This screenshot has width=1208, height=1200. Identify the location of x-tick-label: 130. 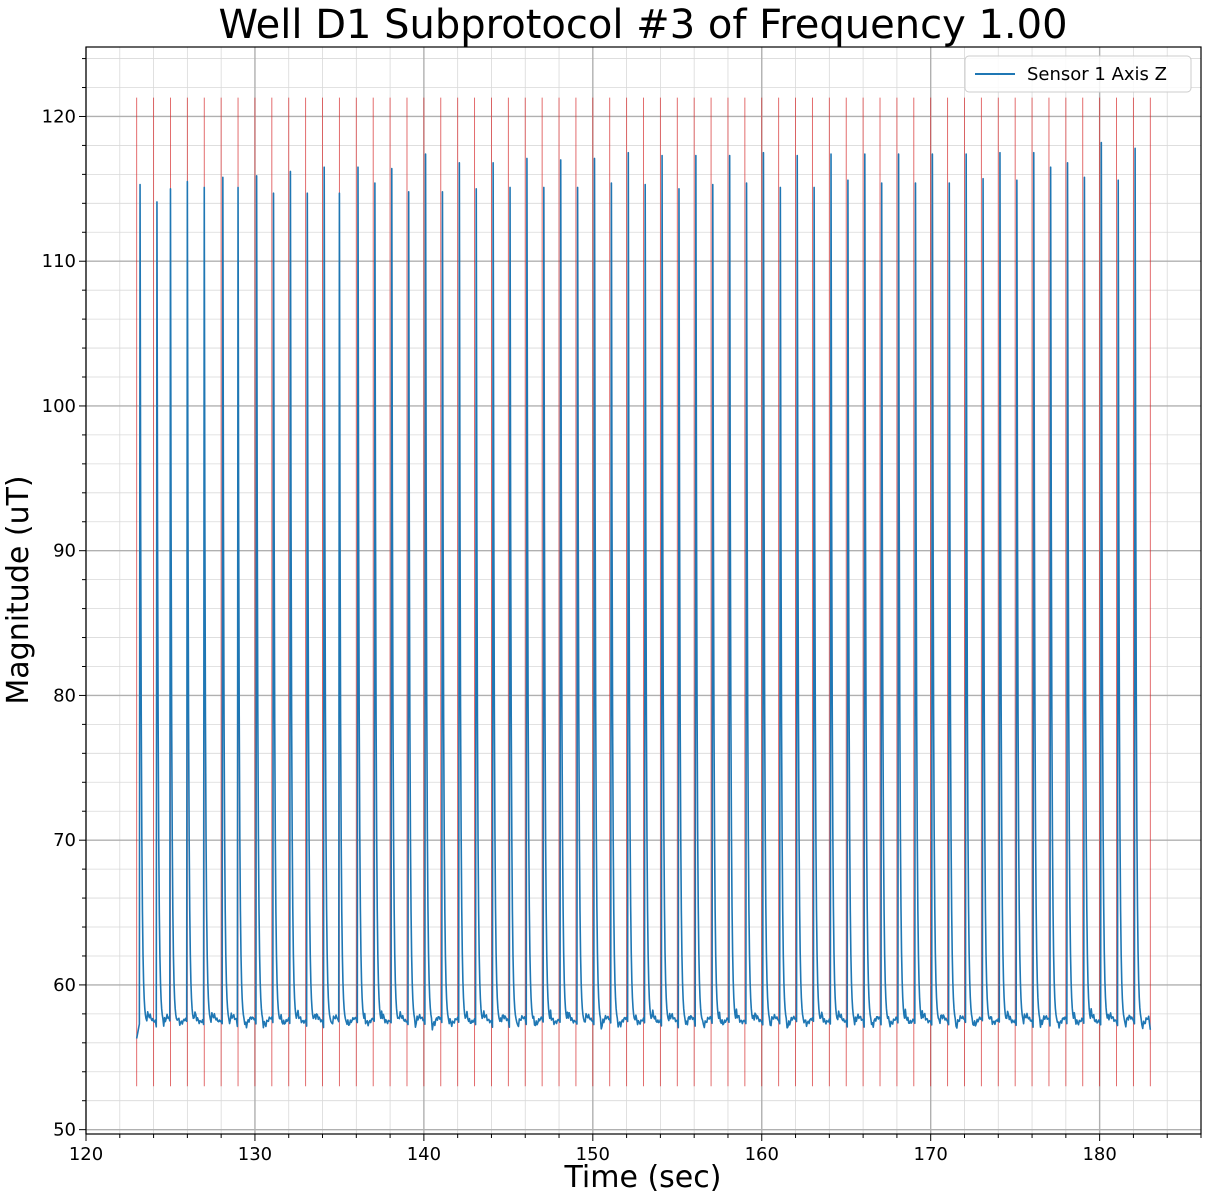
(255, 1154).